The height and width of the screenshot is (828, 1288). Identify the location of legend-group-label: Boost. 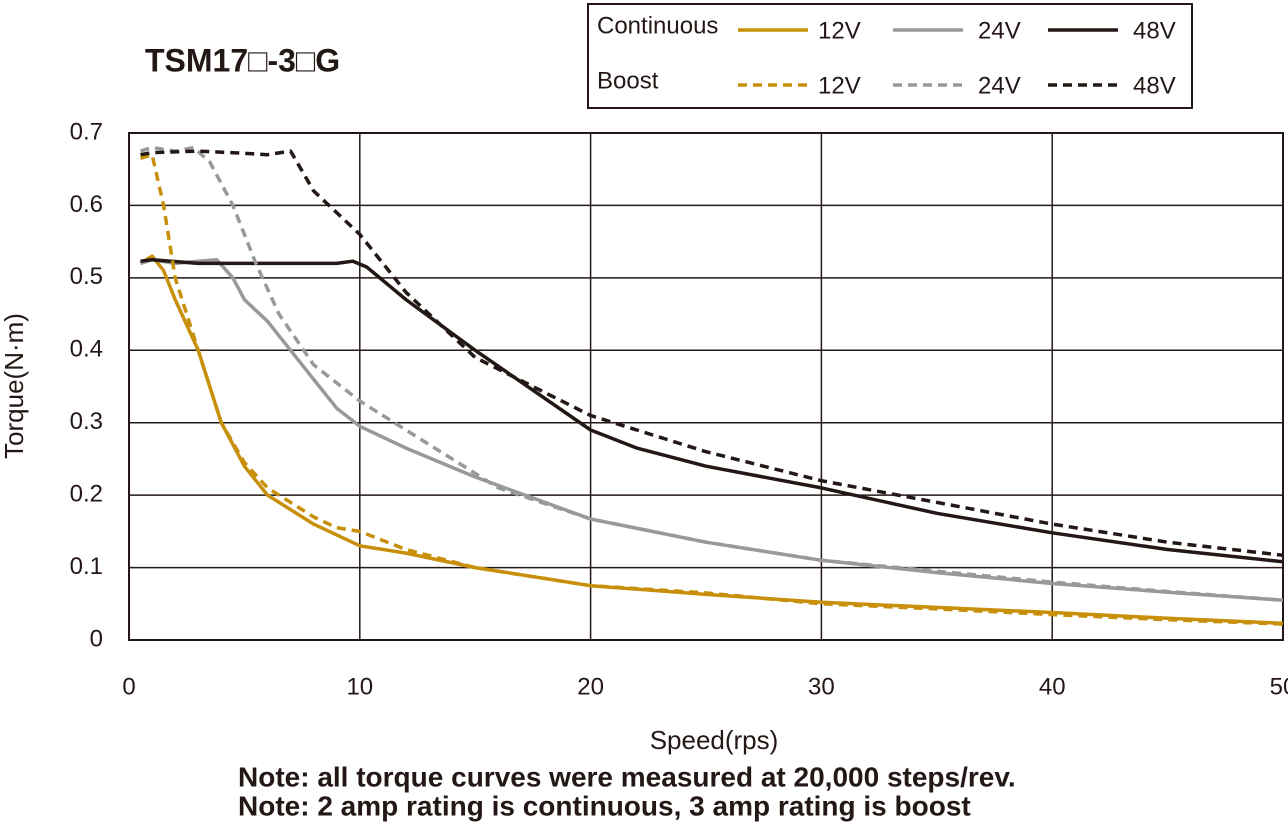
(628, 80).